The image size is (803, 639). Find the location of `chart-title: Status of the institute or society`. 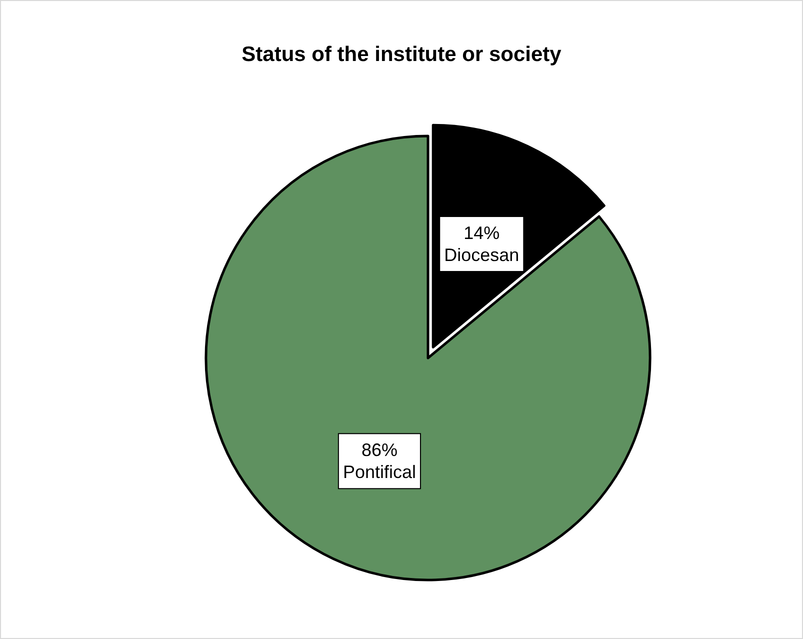

chart-title: Status of the institute or society is located at coordinates (402, 54).